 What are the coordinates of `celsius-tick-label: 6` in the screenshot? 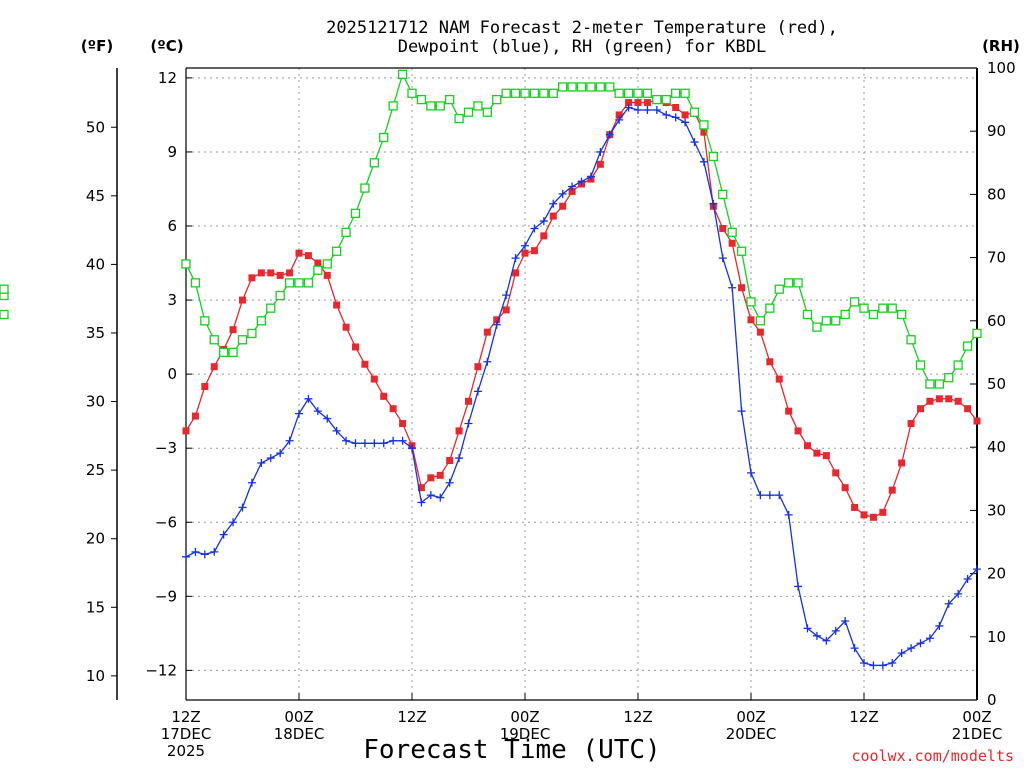 It's located at (172, 226).